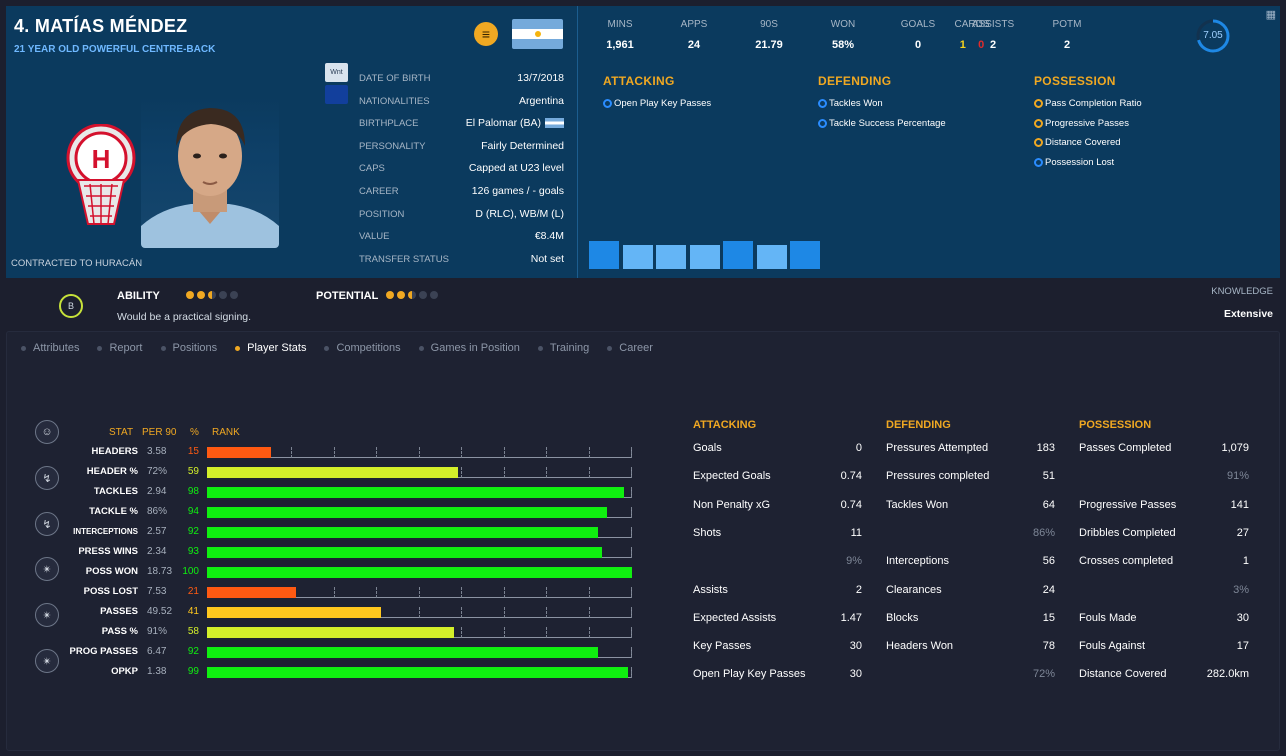  What do you see at coordinates (101, 178) in the screenshot?
I see `club-crest-icon: H` at bounding box center [101, 178].